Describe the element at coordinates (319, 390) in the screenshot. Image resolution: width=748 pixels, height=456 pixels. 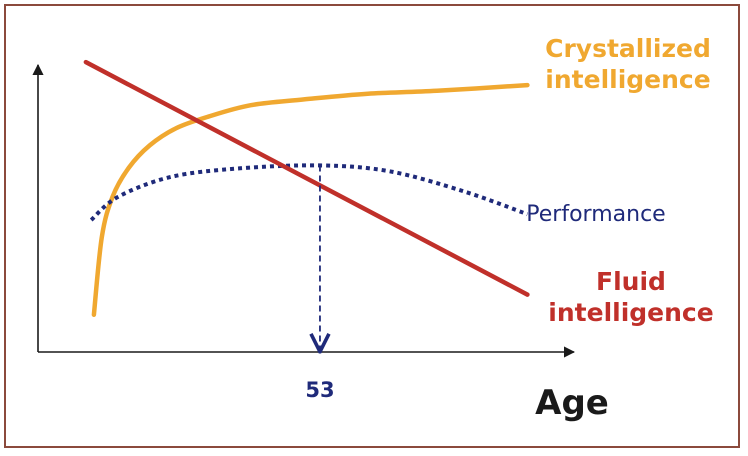
I see `peak-age-label: 53` at that location.